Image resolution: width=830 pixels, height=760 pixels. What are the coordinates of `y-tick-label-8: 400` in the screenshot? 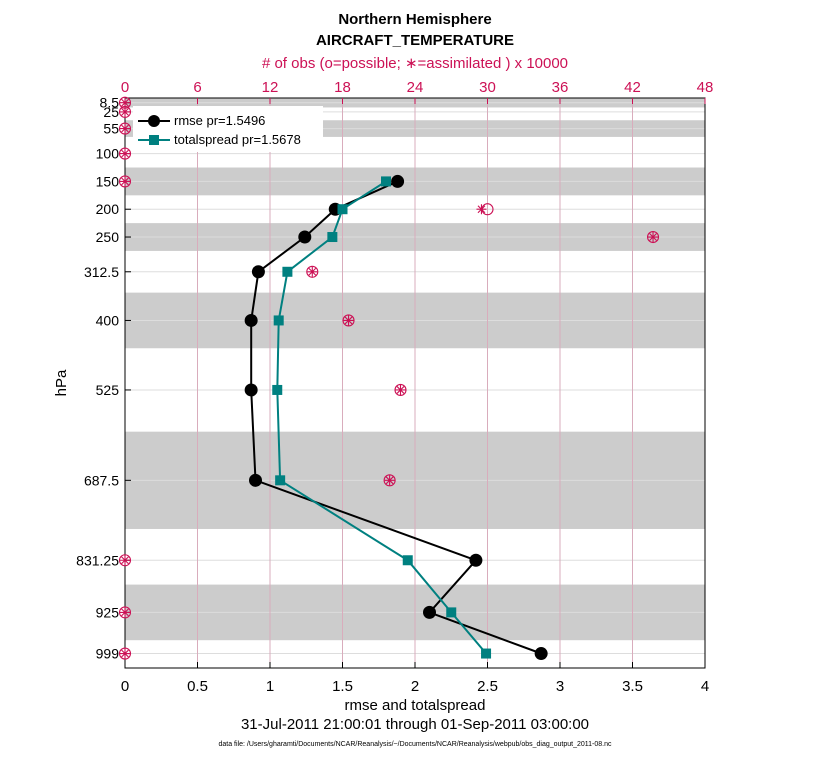 It's located at (108, 320).